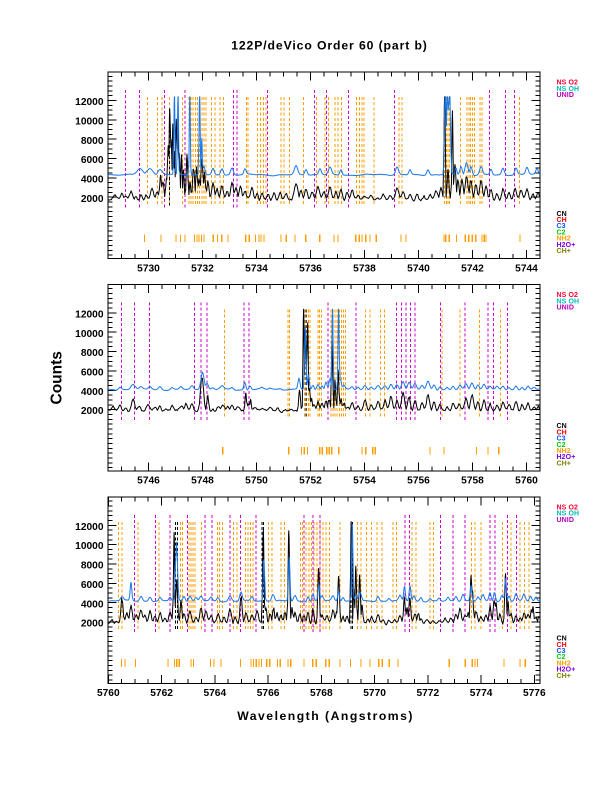 The height and width of the screenshot is (797, 612). What do you see at coordinates (472, 268) in the screenshot?
I see `svg-text: 5742` at bounding box center [472, 268].